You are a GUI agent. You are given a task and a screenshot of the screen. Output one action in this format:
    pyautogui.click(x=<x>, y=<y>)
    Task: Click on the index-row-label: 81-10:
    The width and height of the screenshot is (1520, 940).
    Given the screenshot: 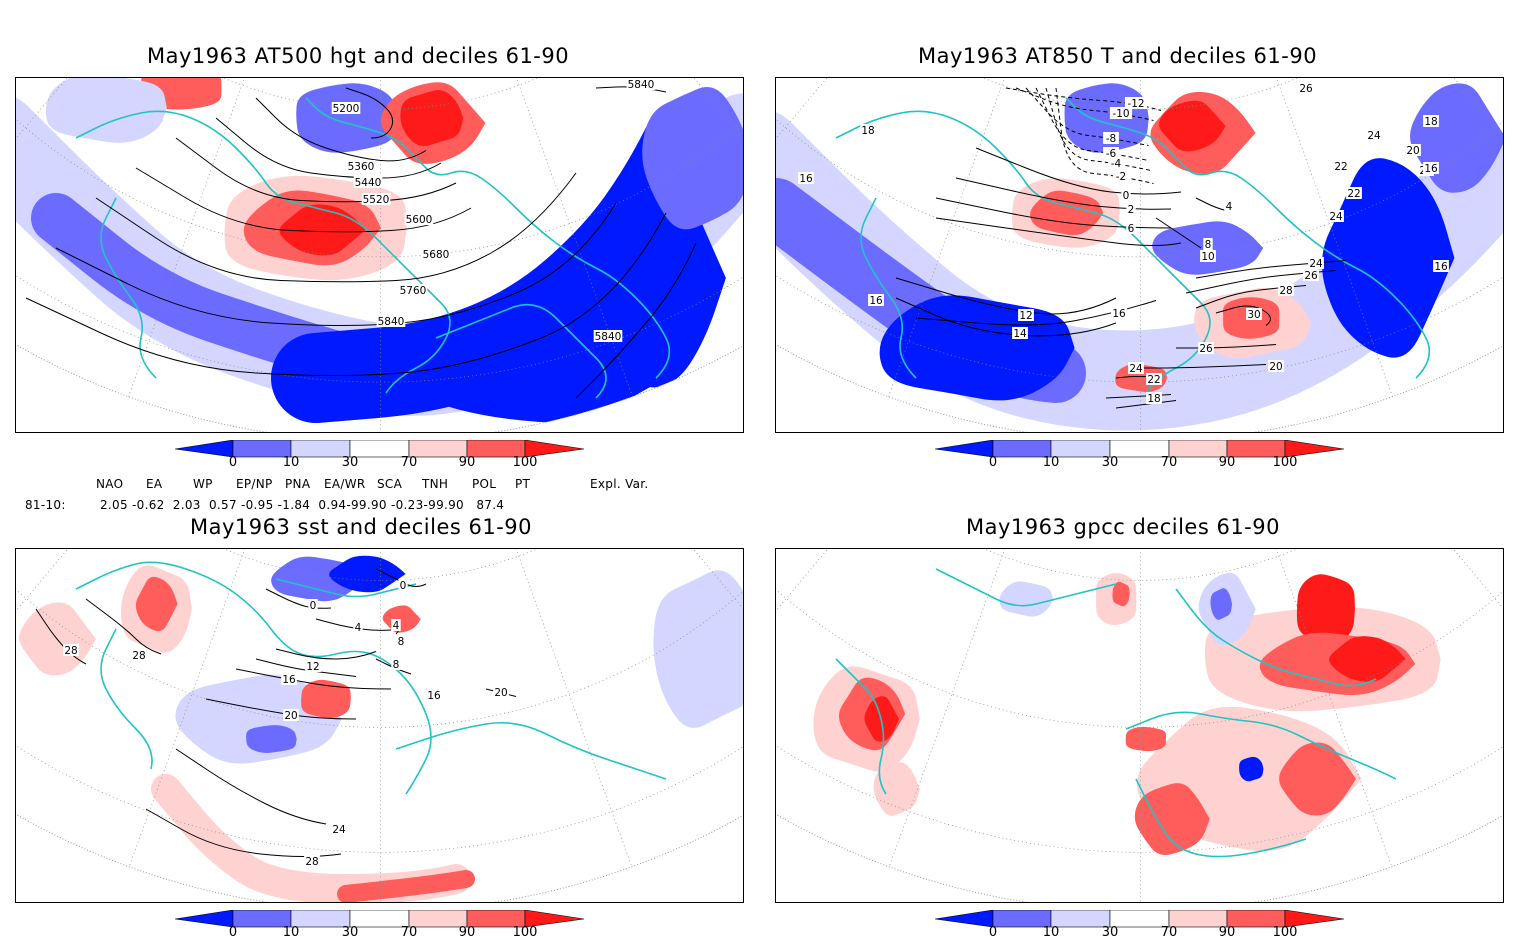 What is the action you would take?
    pyautogui.click(x=45, y=505)
    